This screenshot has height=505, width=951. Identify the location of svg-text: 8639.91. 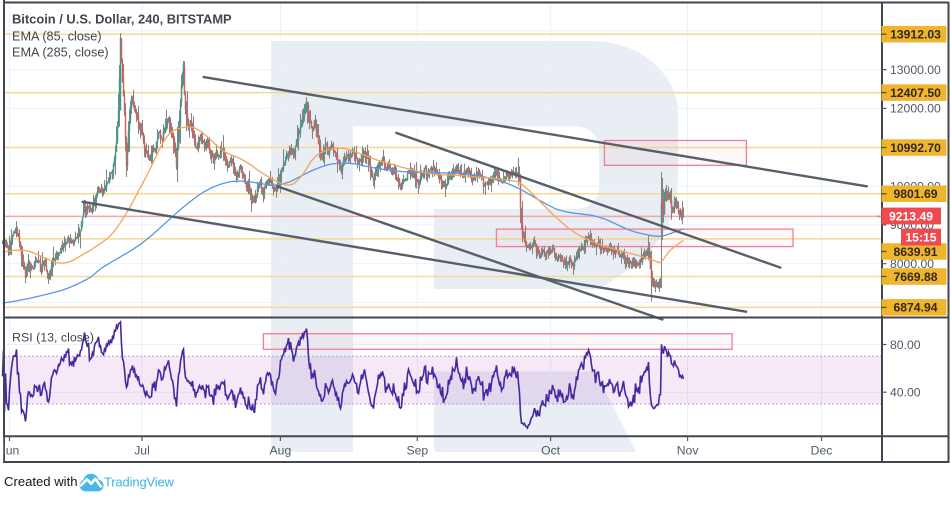
(915, 252).